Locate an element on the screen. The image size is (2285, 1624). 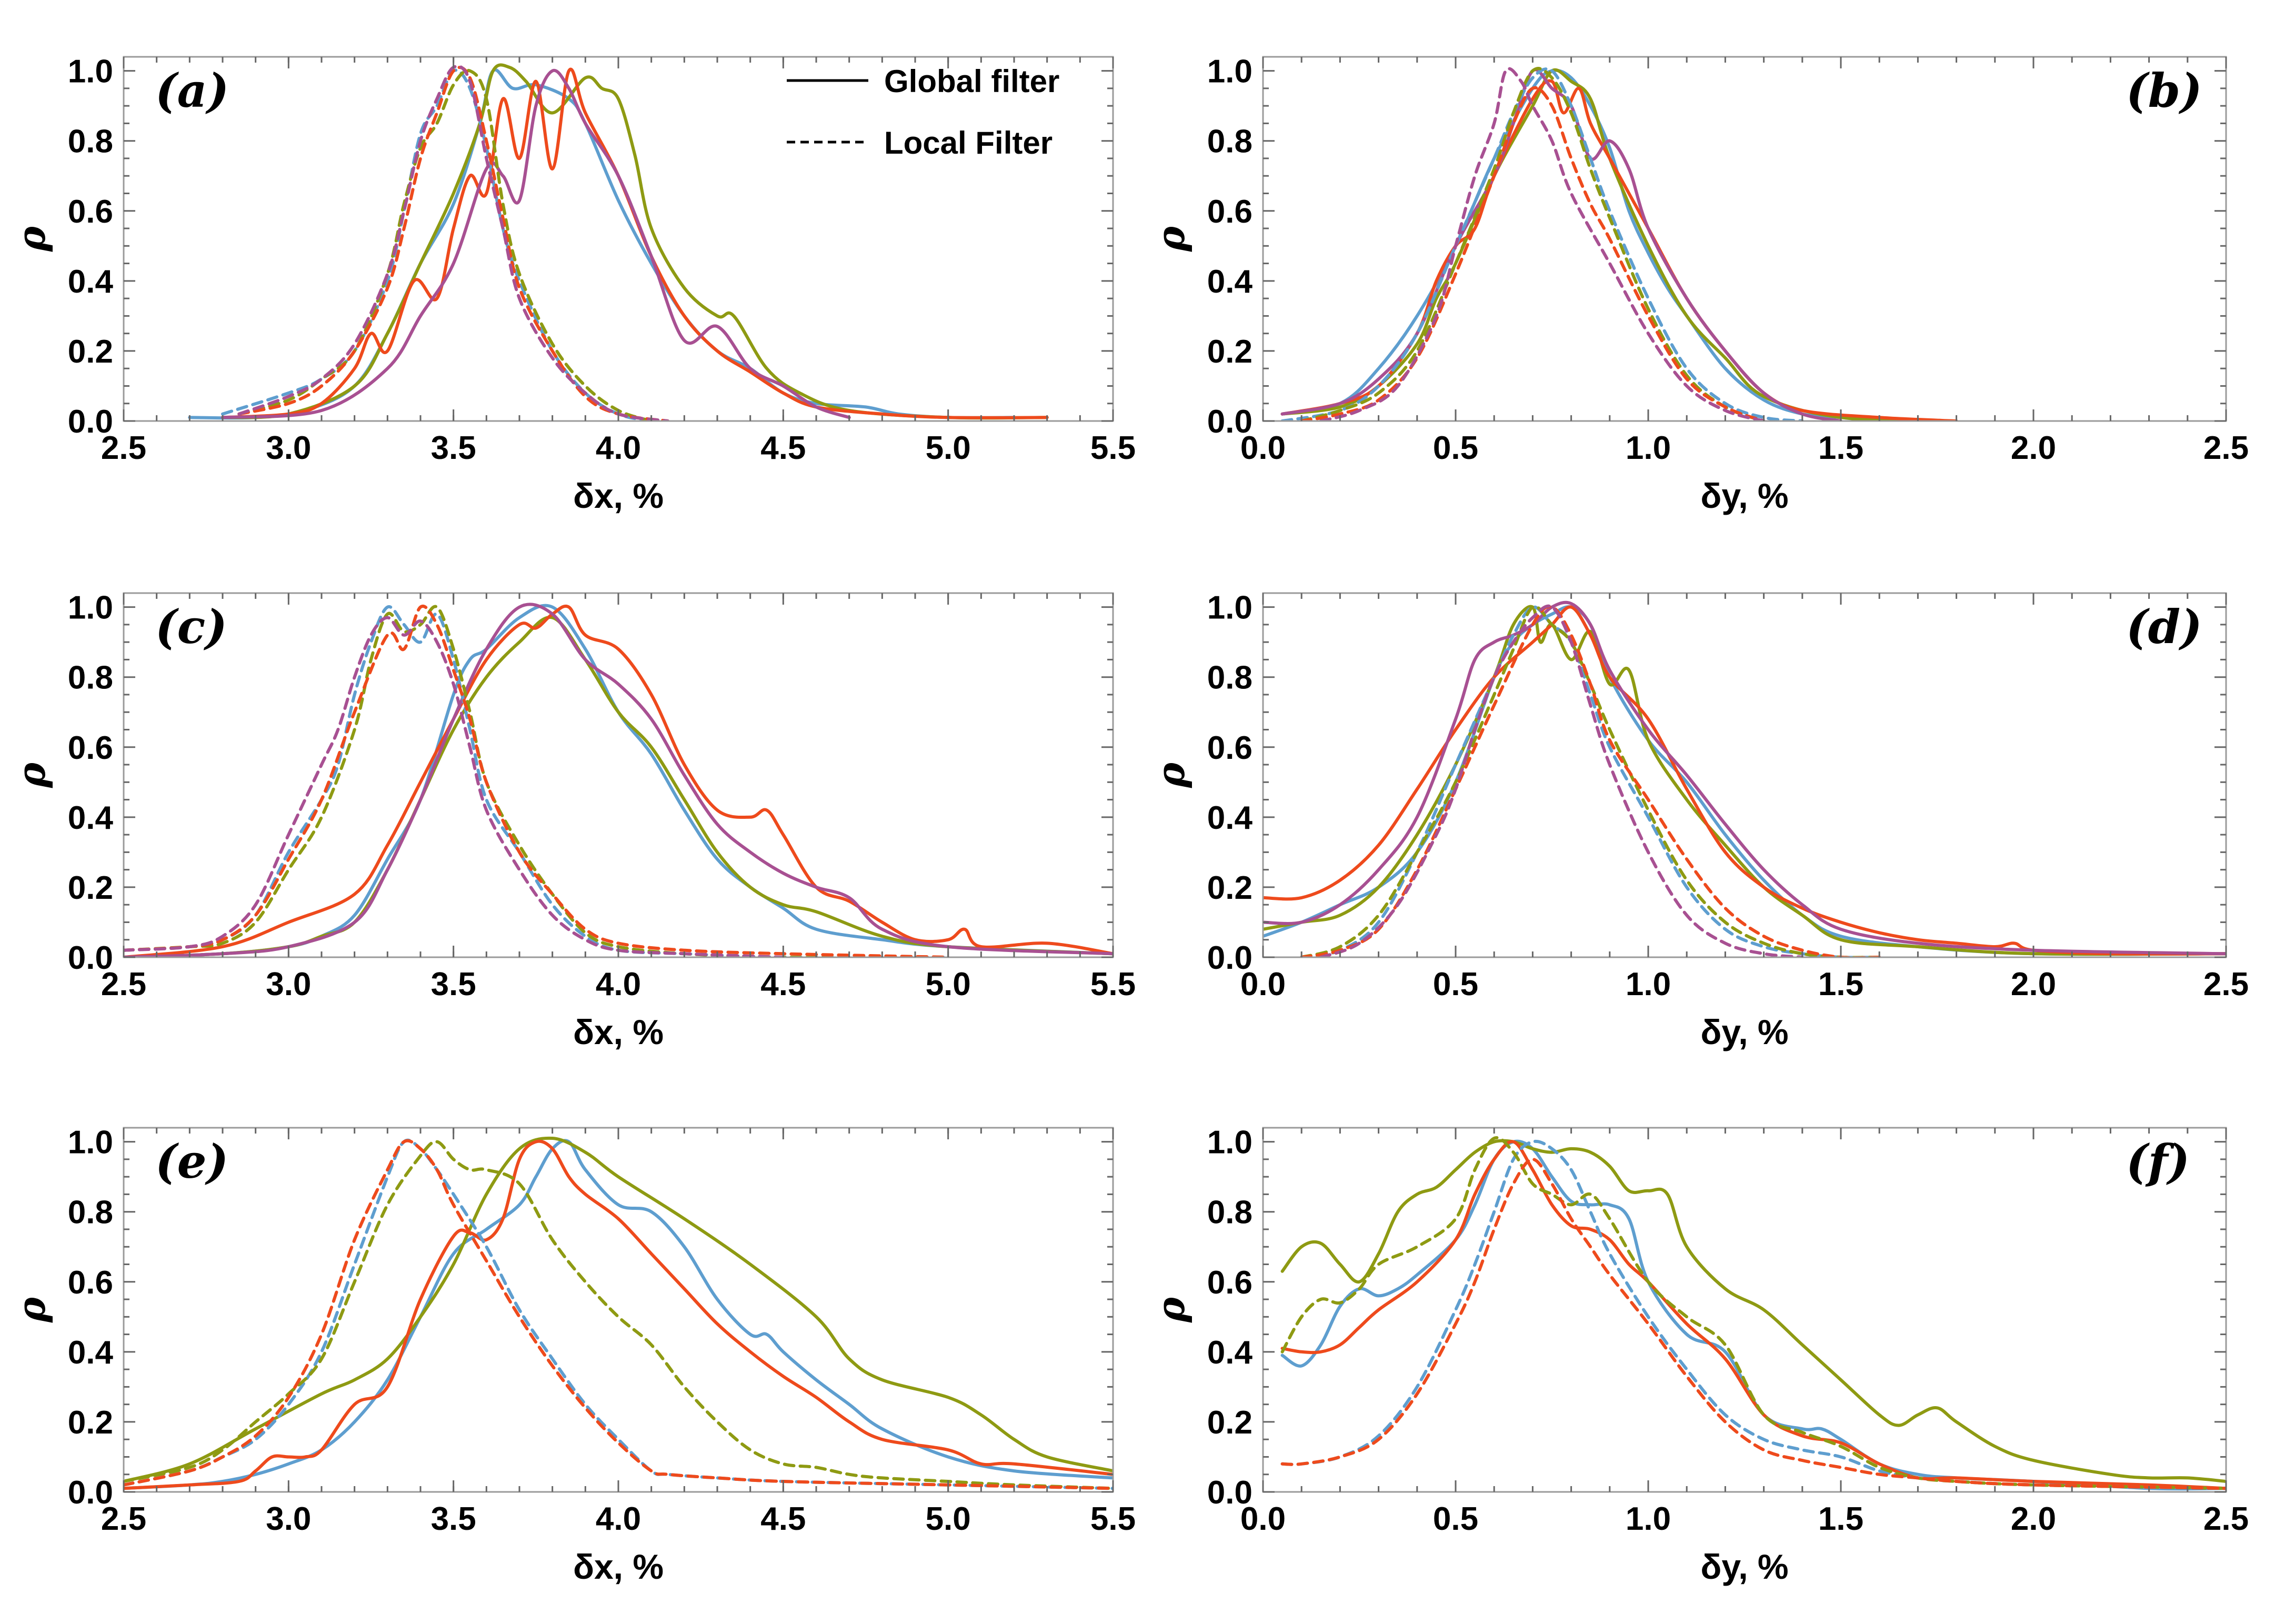
panel-tag: (a) is located at coordinates (192, 91).